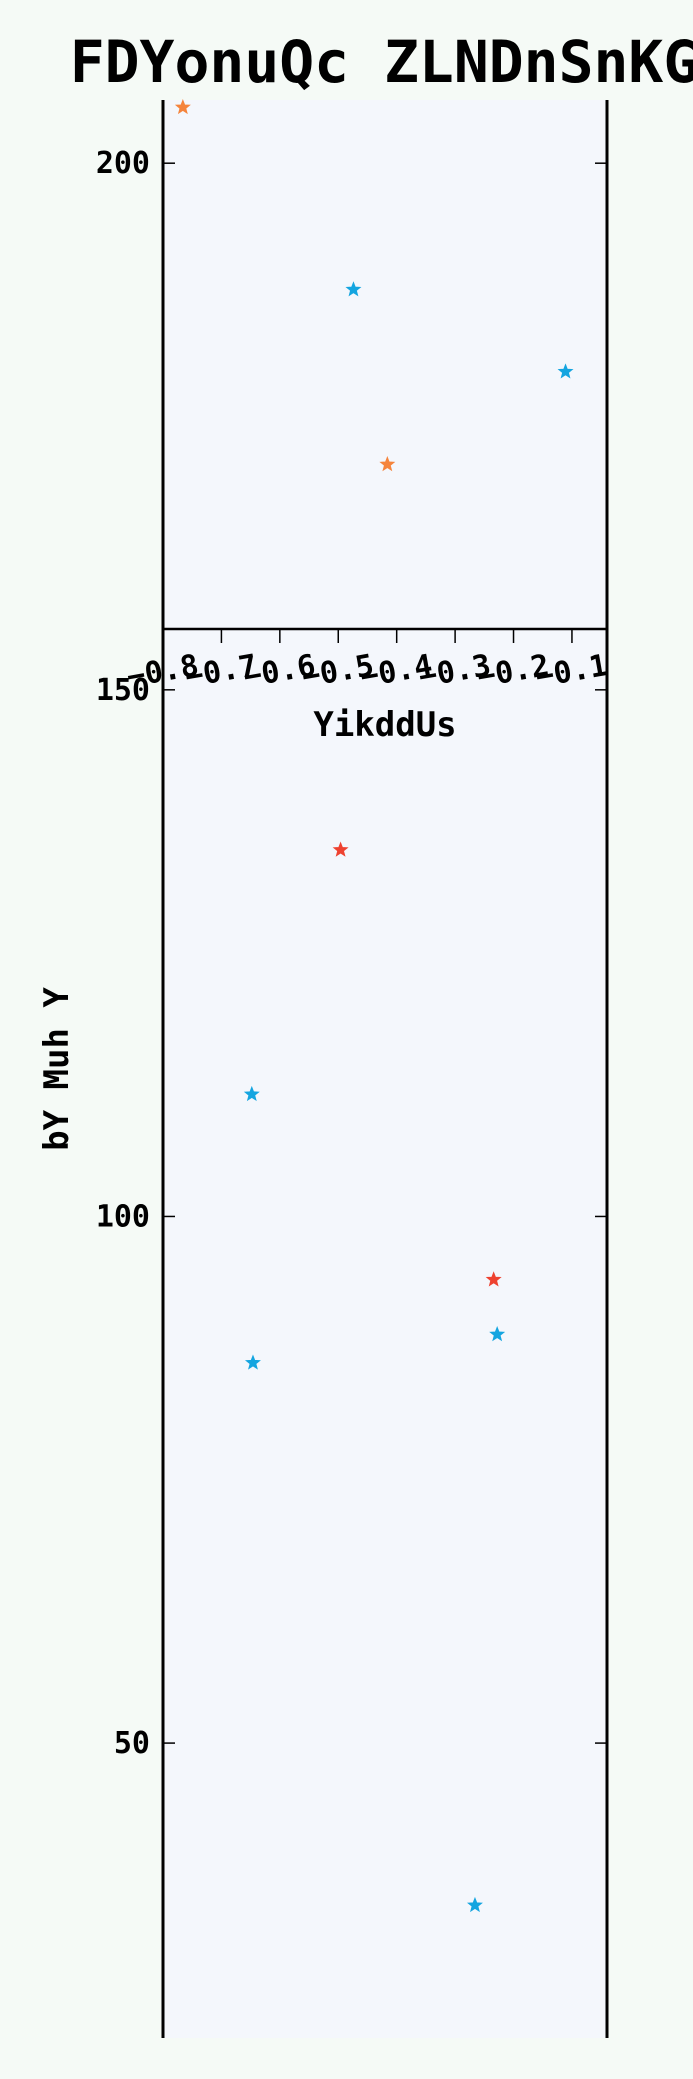 The image size is (693, 2079). I want to click on chart-title: FDYonuQc ZLNDnSnKG, so click(381, 62).